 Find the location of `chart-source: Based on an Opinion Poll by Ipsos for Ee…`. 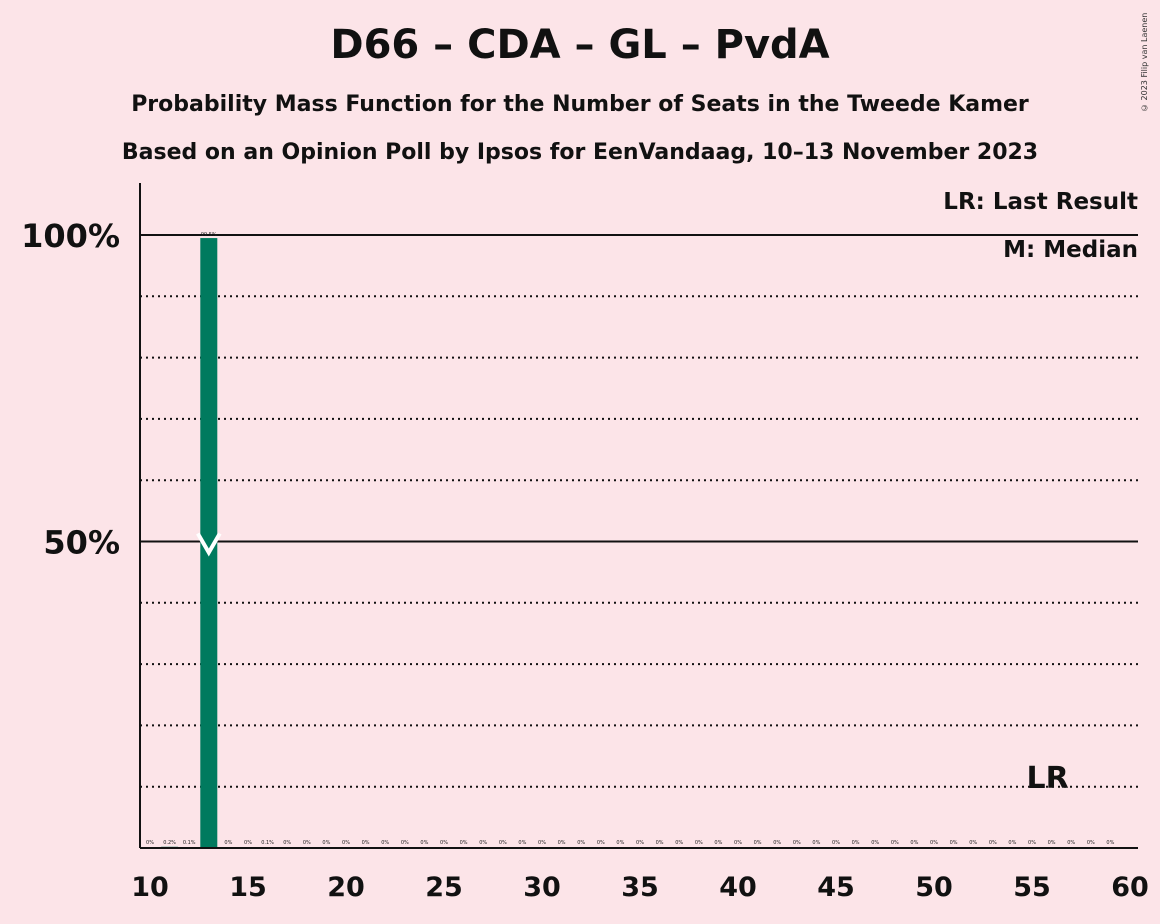

chart-source: Based on an Opinion Poll by Ipsos for Ee… is located at coordinates (580, 152).